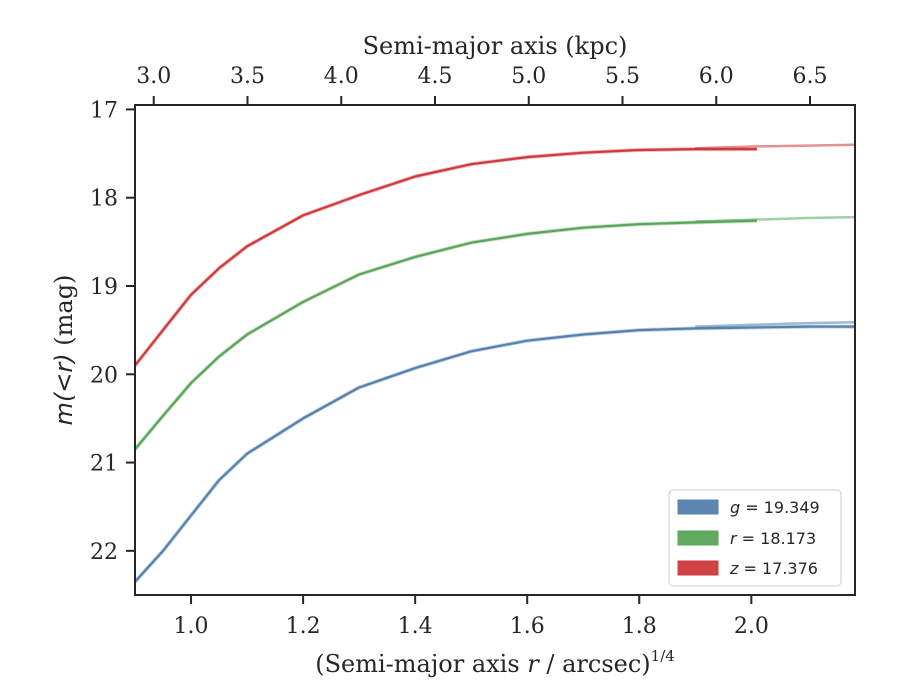 The width and height of the screenshot is (900, 700). What do you see at coordinates (528, 76) in the screenshot?
I see `x2-tick-label: 5.0` at bounding box center [528, 76].